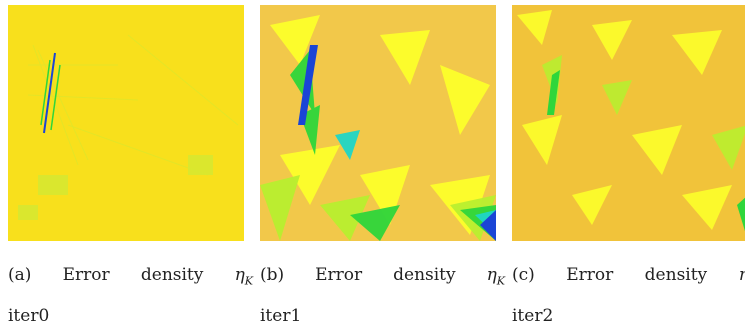  I want to click on caption-iteration: iter1, so click(281, 316).